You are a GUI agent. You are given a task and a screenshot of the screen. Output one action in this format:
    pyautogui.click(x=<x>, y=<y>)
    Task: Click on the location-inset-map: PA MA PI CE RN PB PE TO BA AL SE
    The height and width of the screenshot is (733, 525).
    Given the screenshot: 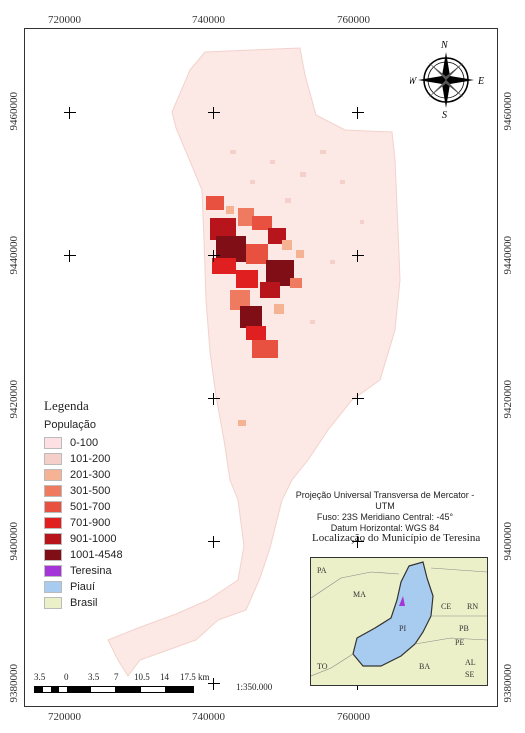 What is the action you would take?
    pyautogui.click(x=399, y=621)
    